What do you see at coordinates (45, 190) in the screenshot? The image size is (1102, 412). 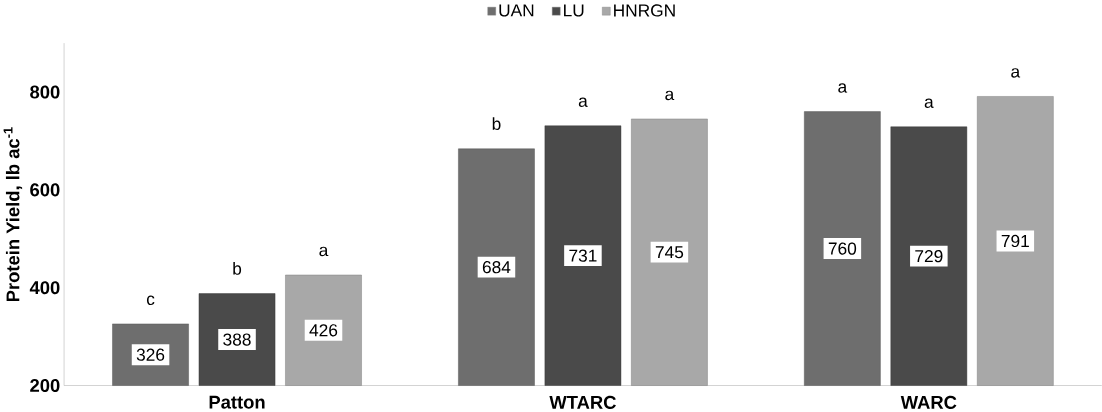 I see `y-tick-label: 600` at bounding box center [45, 190].